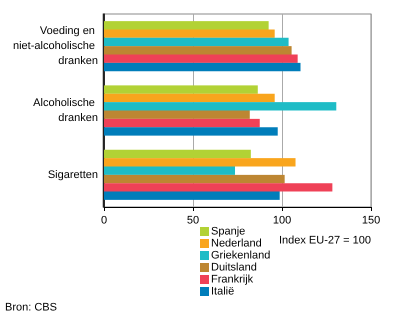  What do you see at coordinates (55, 46) in the screenshot?
I see `y-tick-label: Voeding en niet-alcoholische dranken` at bounding box center [55, 46].